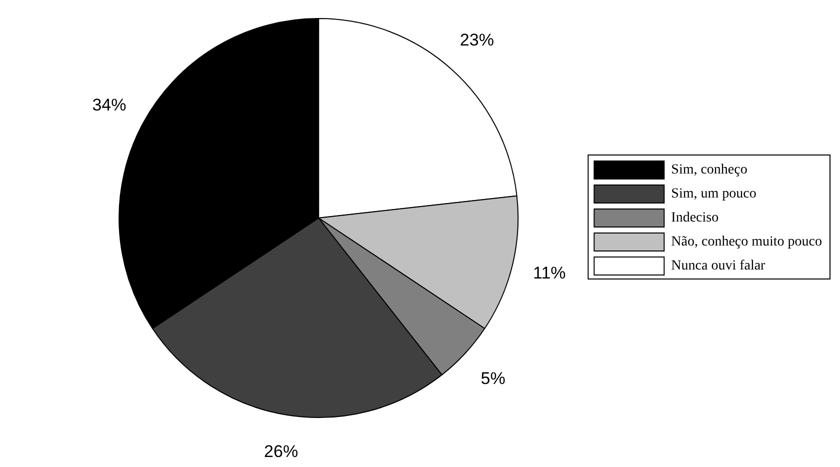 This screenshot has height=467, width=840. I want to click on legend-label: Sim, conheço, so click(709, 170).